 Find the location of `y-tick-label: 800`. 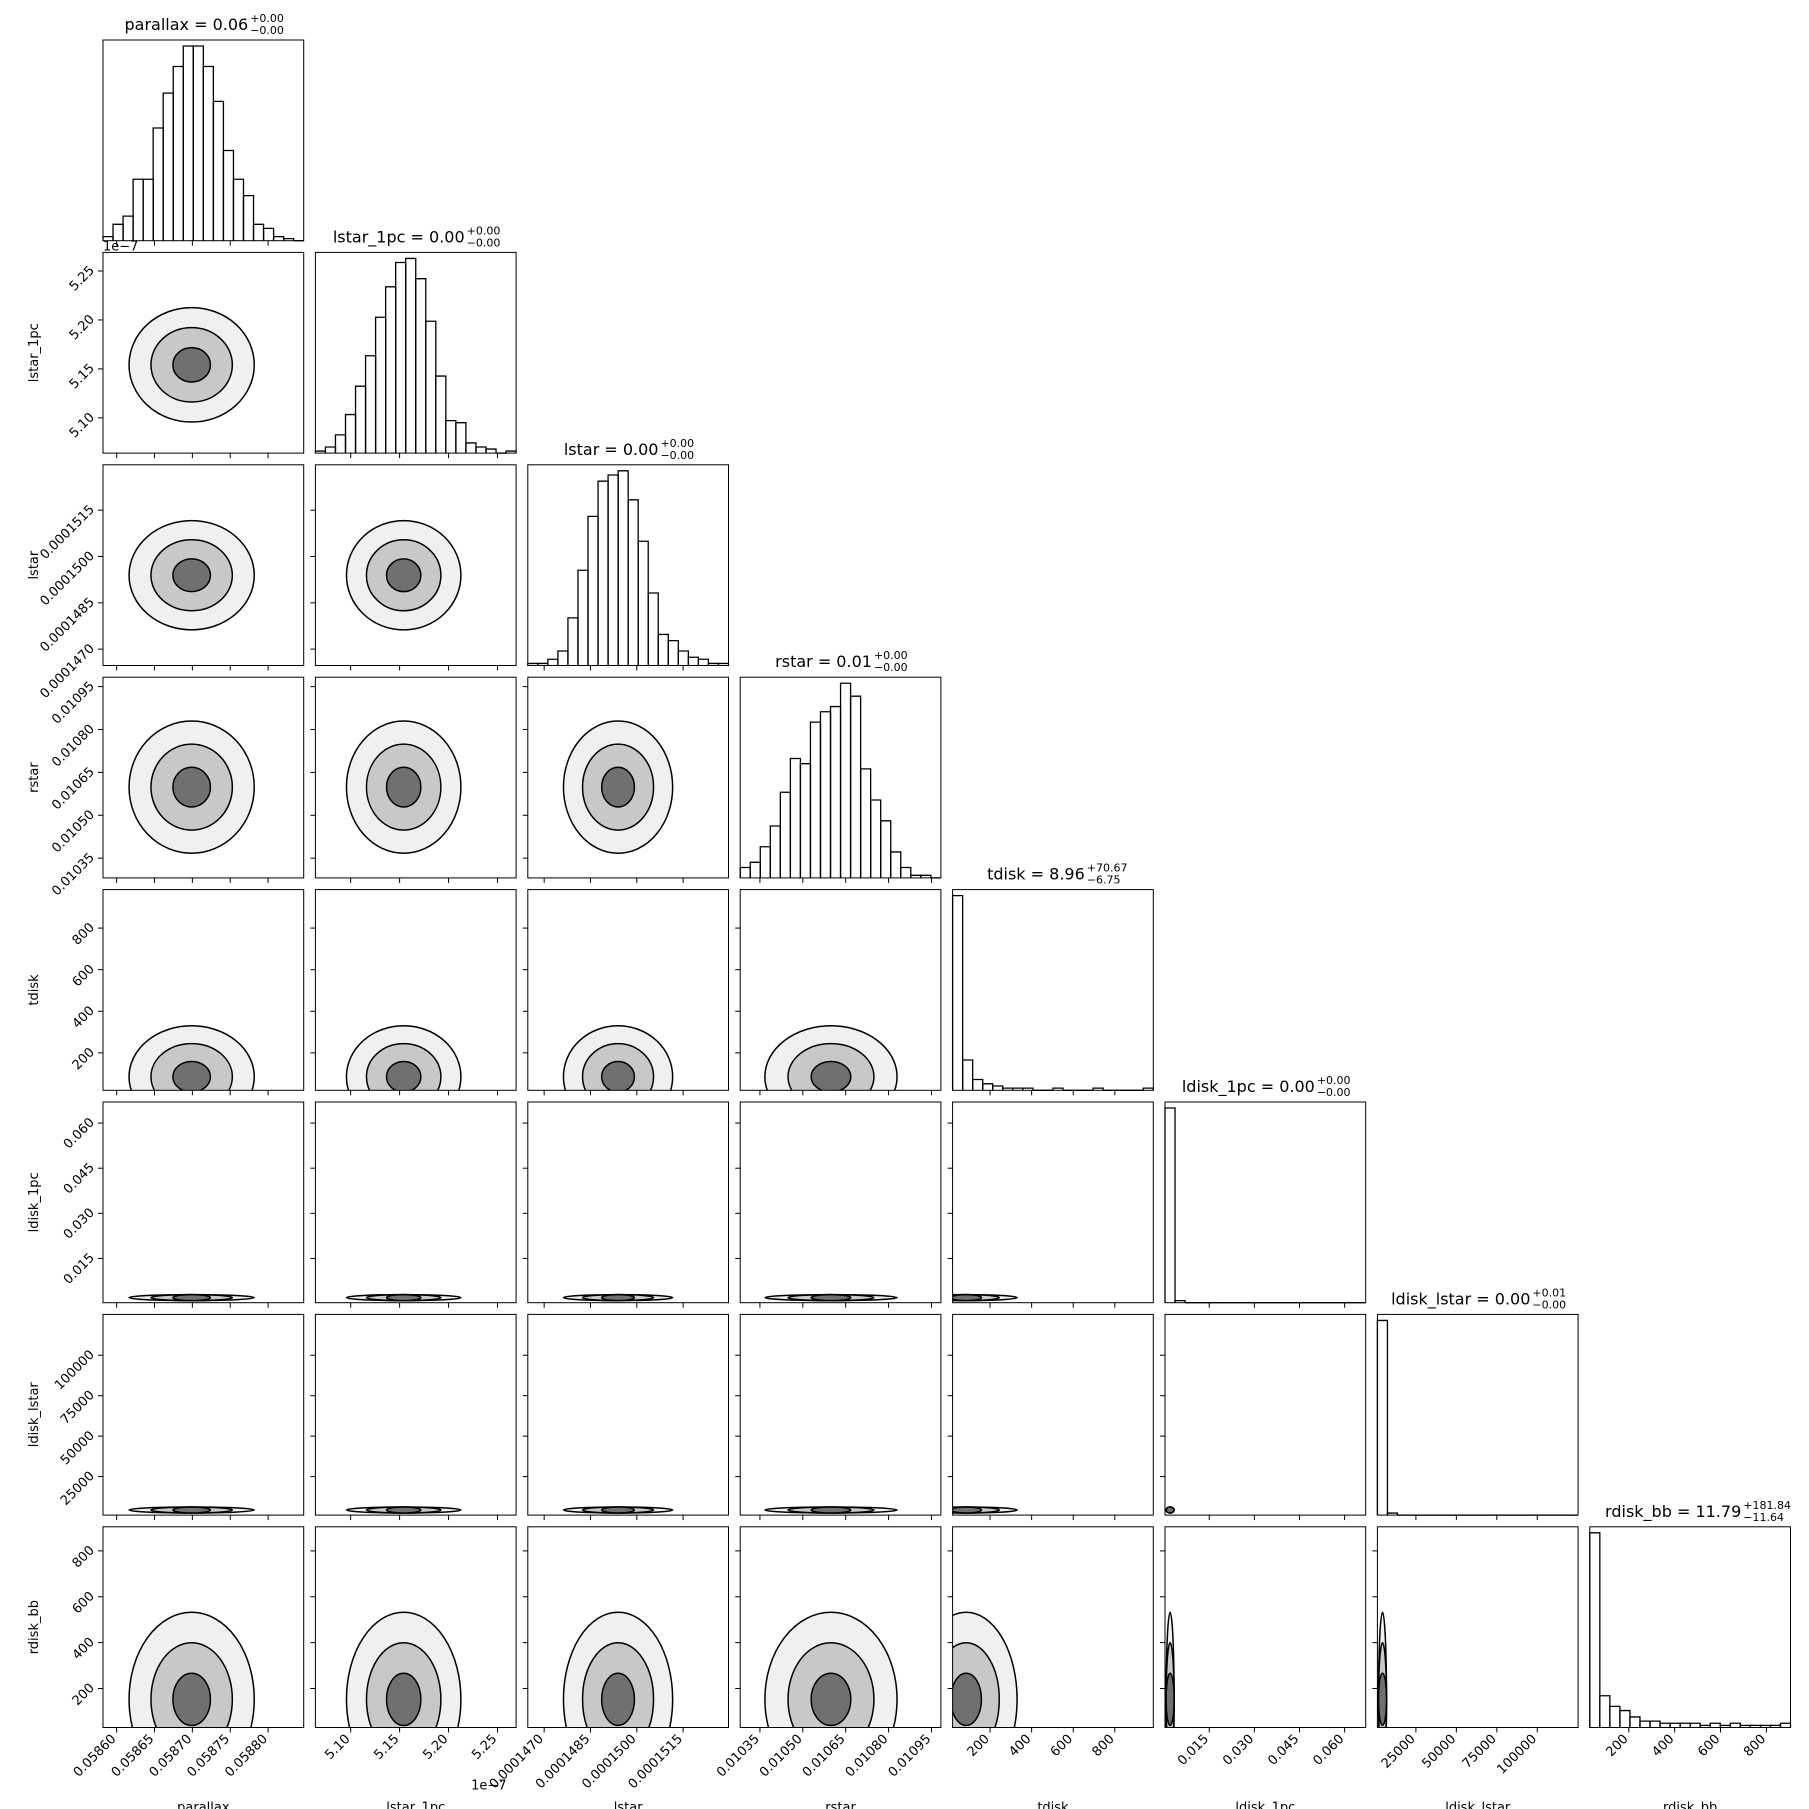

y-tick-label: 800 is located at coordinates (84, 1557).